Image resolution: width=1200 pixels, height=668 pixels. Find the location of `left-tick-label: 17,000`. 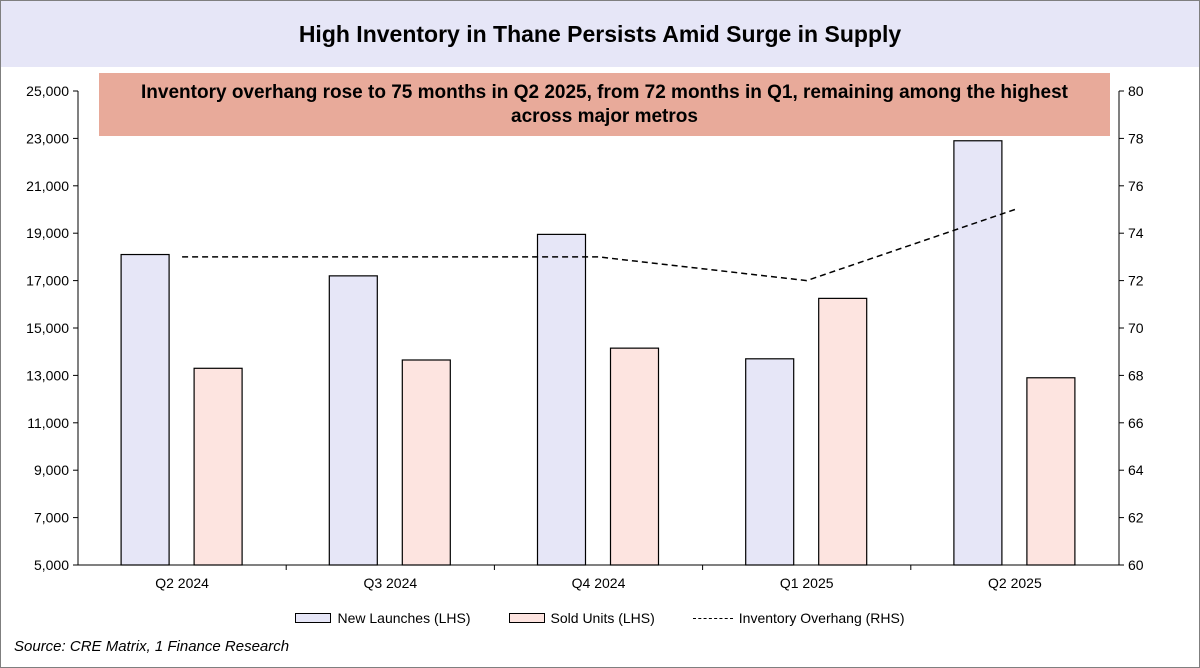

left-tick-label: 17,000 is located at coordinates (47, 281).